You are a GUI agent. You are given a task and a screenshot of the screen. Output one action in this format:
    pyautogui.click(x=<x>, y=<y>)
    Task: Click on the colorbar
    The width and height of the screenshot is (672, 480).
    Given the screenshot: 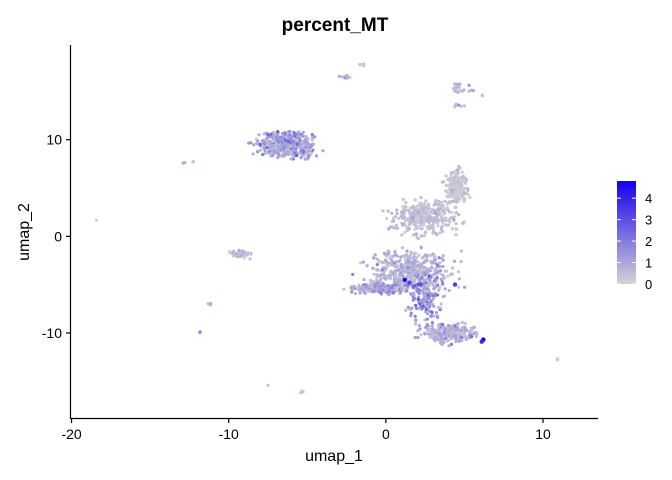 What is the action you would take?
    pyautogui.click(x=626, y=232)
    